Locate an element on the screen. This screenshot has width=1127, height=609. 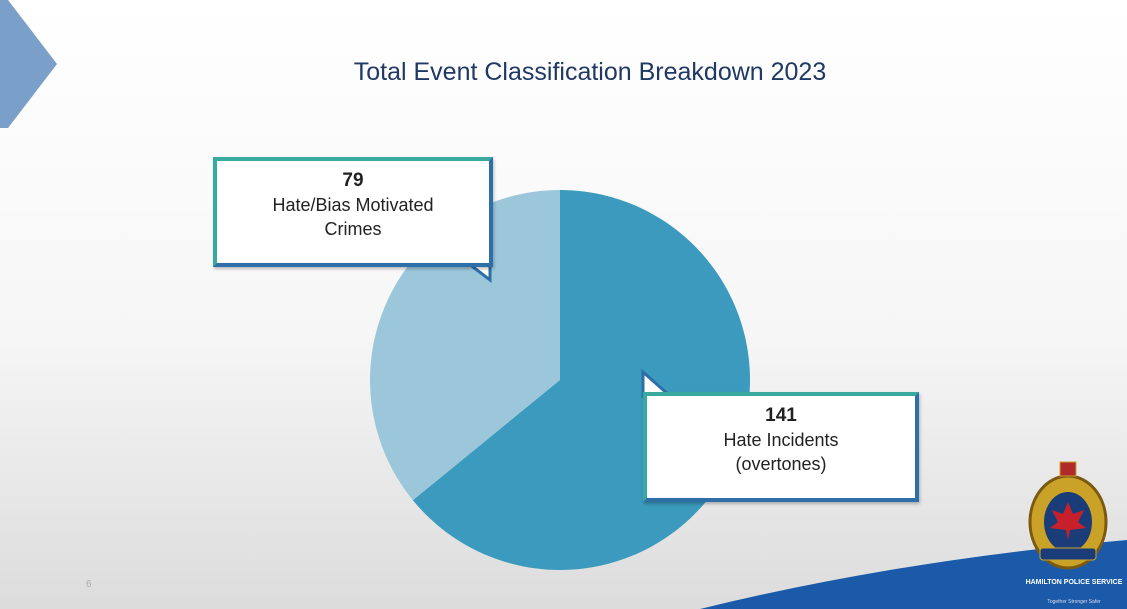
callout: 141 Hate Incidents (overtones) is located at coordinates (781, 447).